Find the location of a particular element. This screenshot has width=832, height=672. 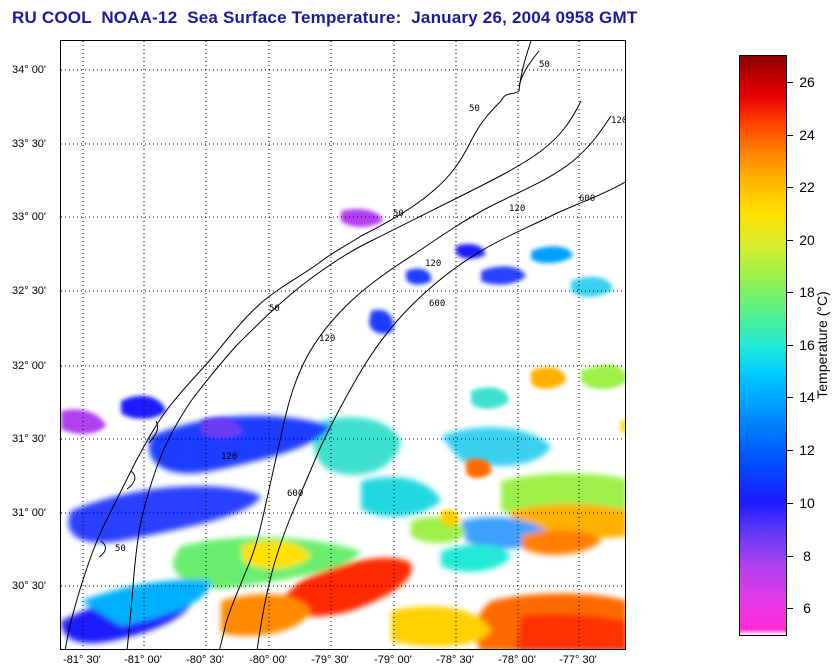

colorbar-title: Temperature (°C) is located at coordinates (822, 345).